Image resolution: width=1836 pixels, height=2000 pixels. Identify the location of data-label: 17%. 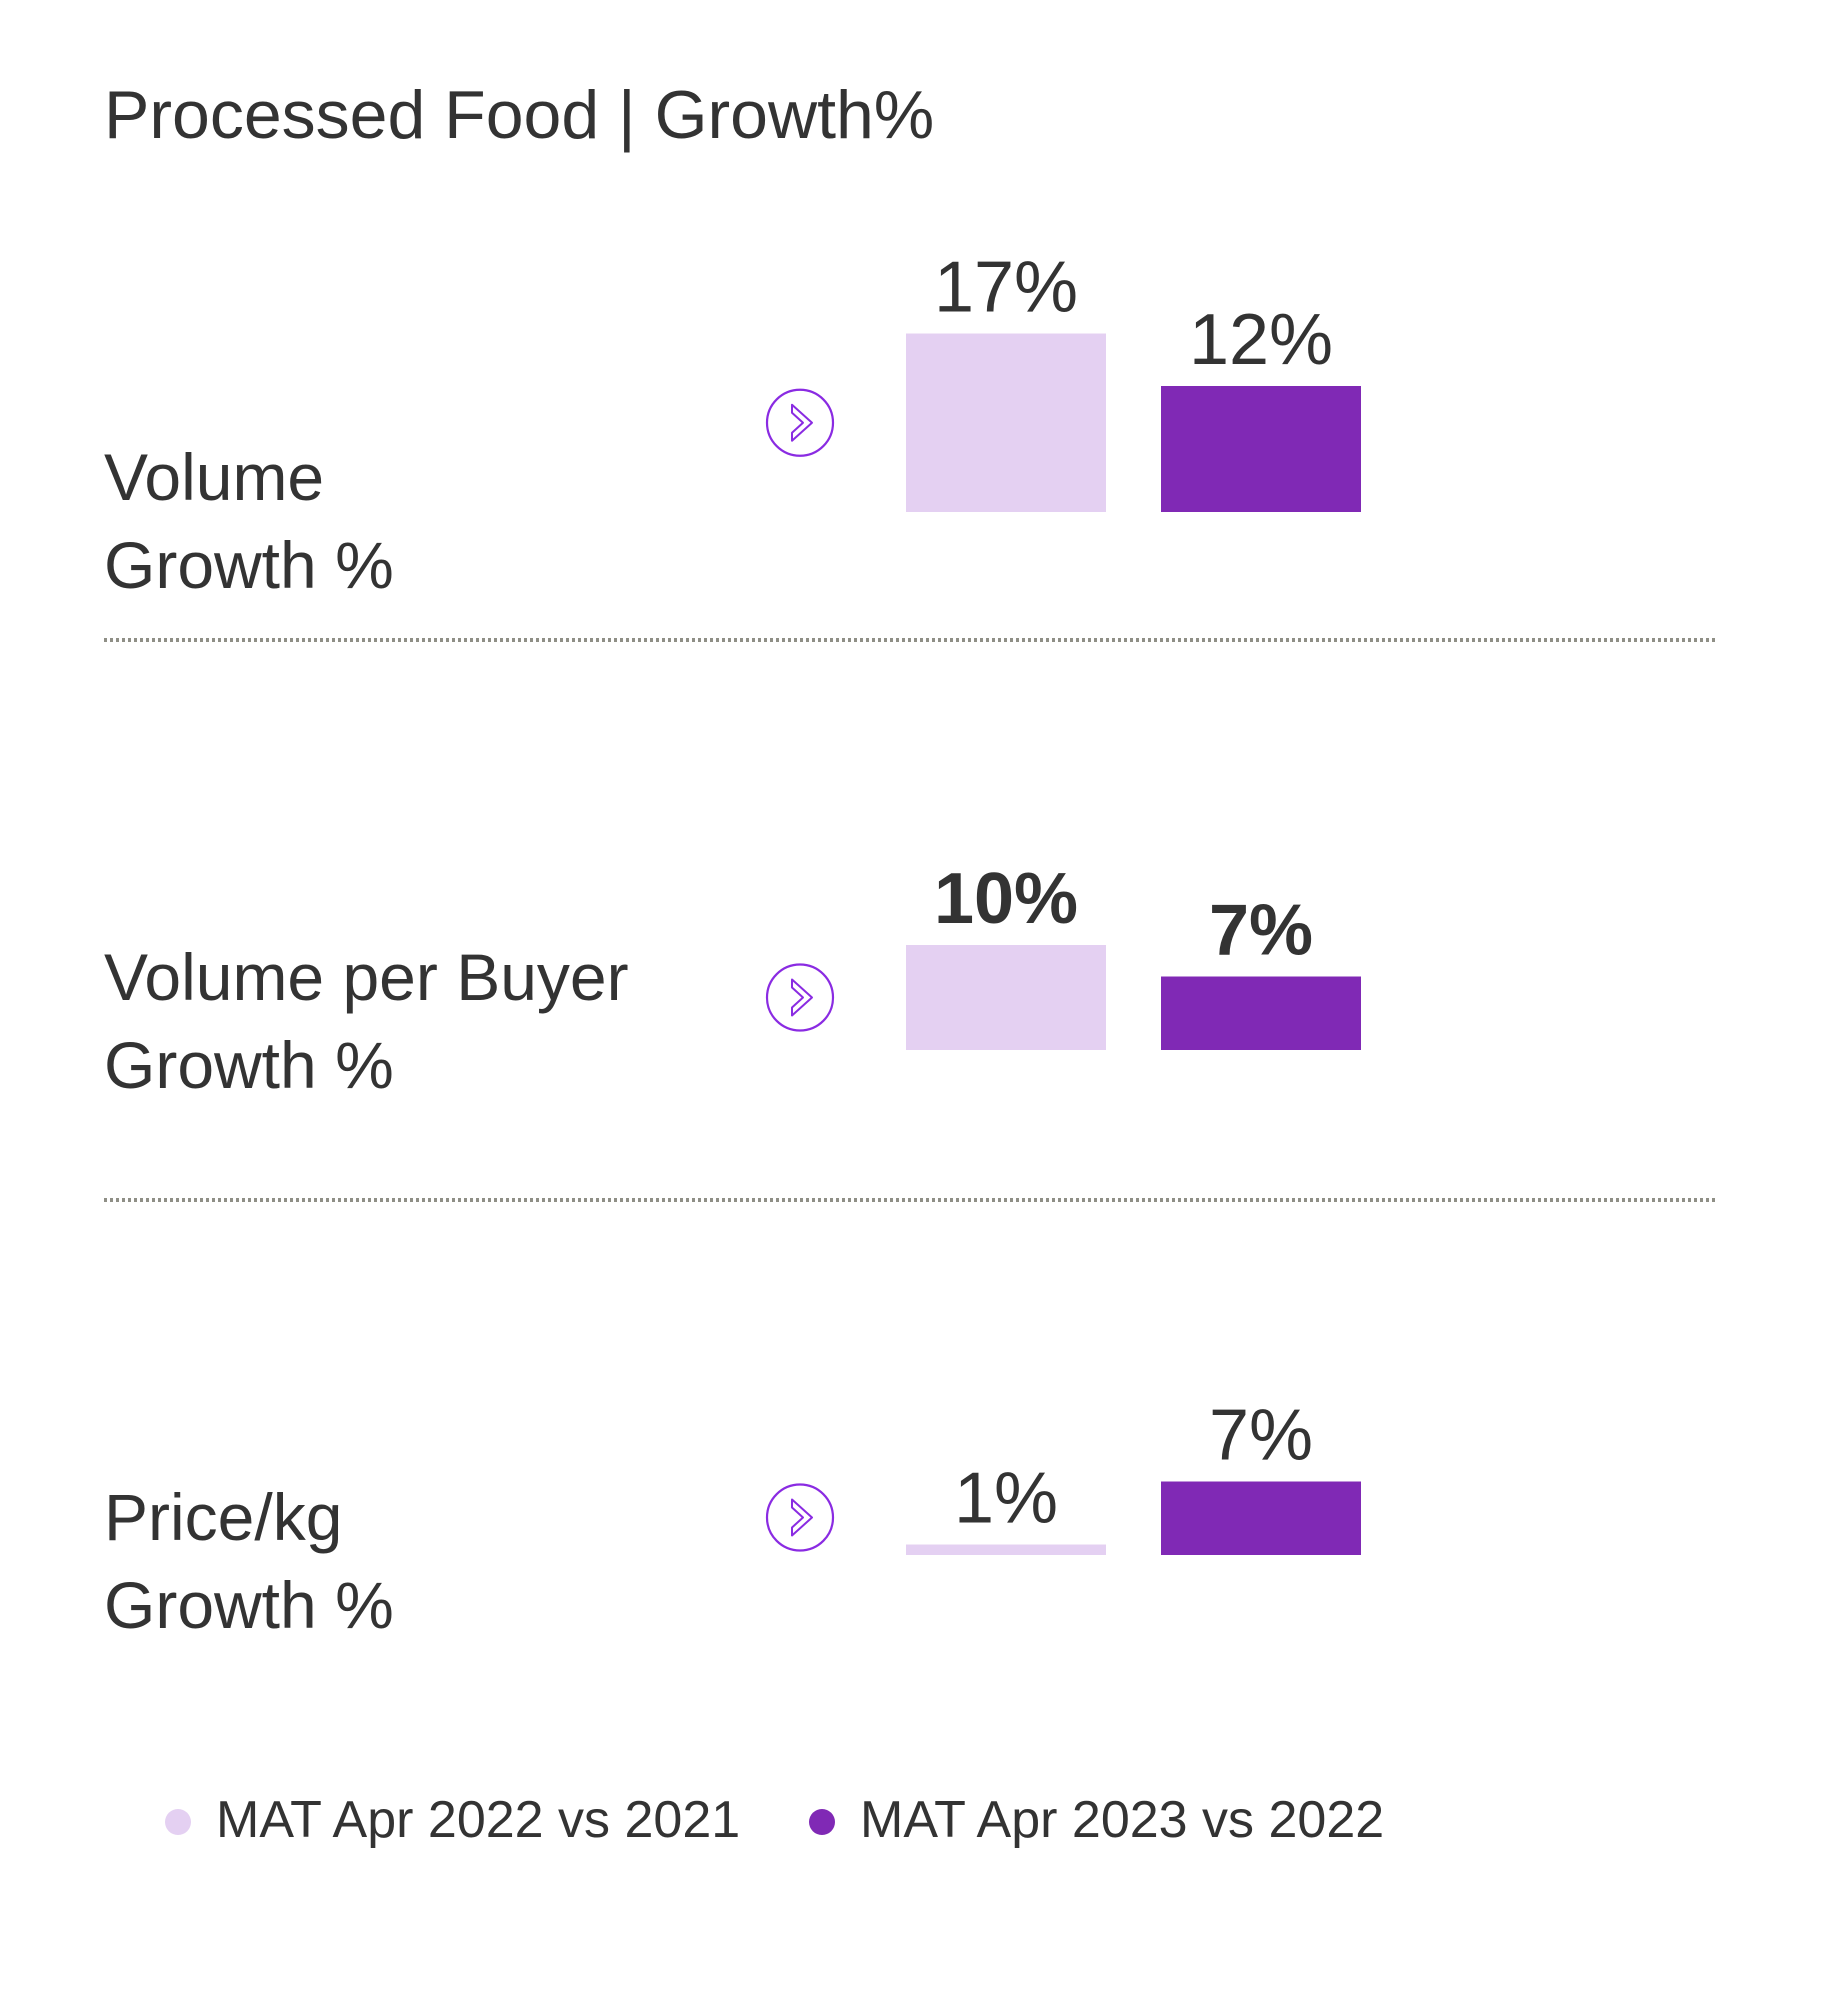
(1006, 288).